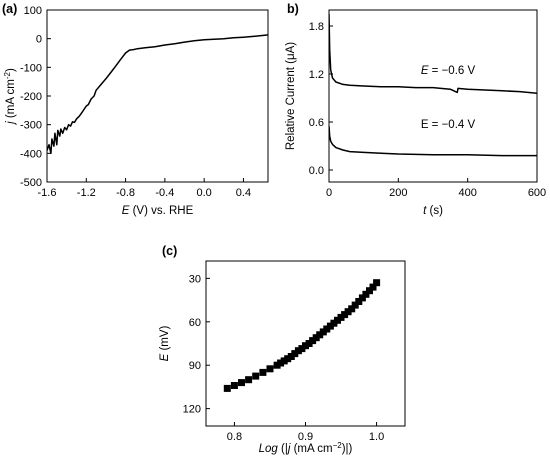  Describe the element at coordinates (467, 193) in the screenshot. I see `x-tick-label: 400` at that location.